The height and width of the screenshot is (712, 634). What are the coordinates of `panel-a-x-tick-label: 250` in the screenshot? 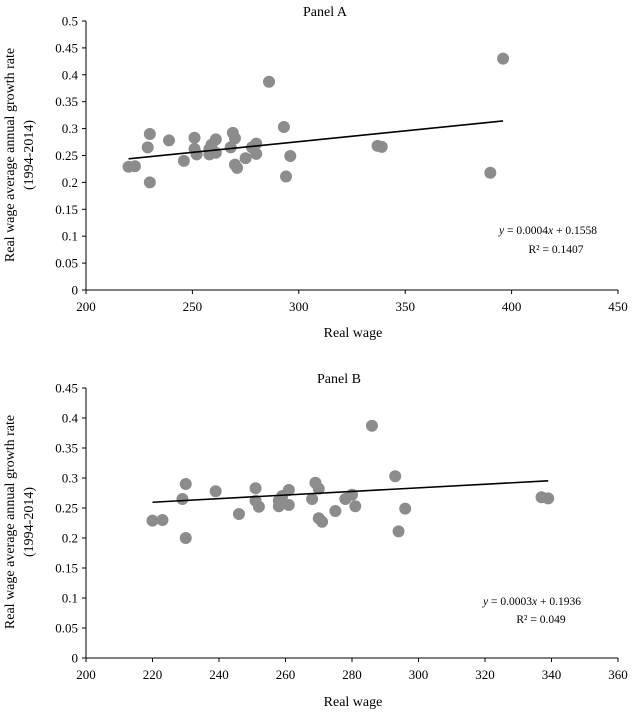 It's located at (193, 306).